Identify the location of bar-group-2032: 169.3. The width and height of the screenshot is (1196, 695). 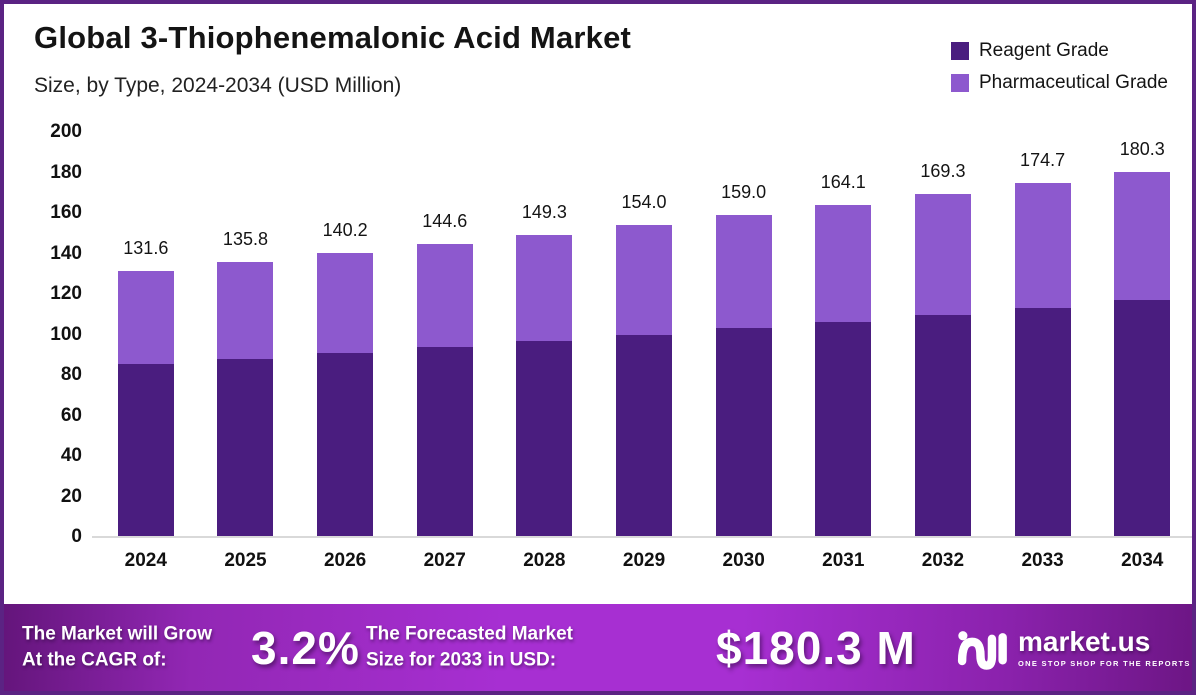
(943, 334).